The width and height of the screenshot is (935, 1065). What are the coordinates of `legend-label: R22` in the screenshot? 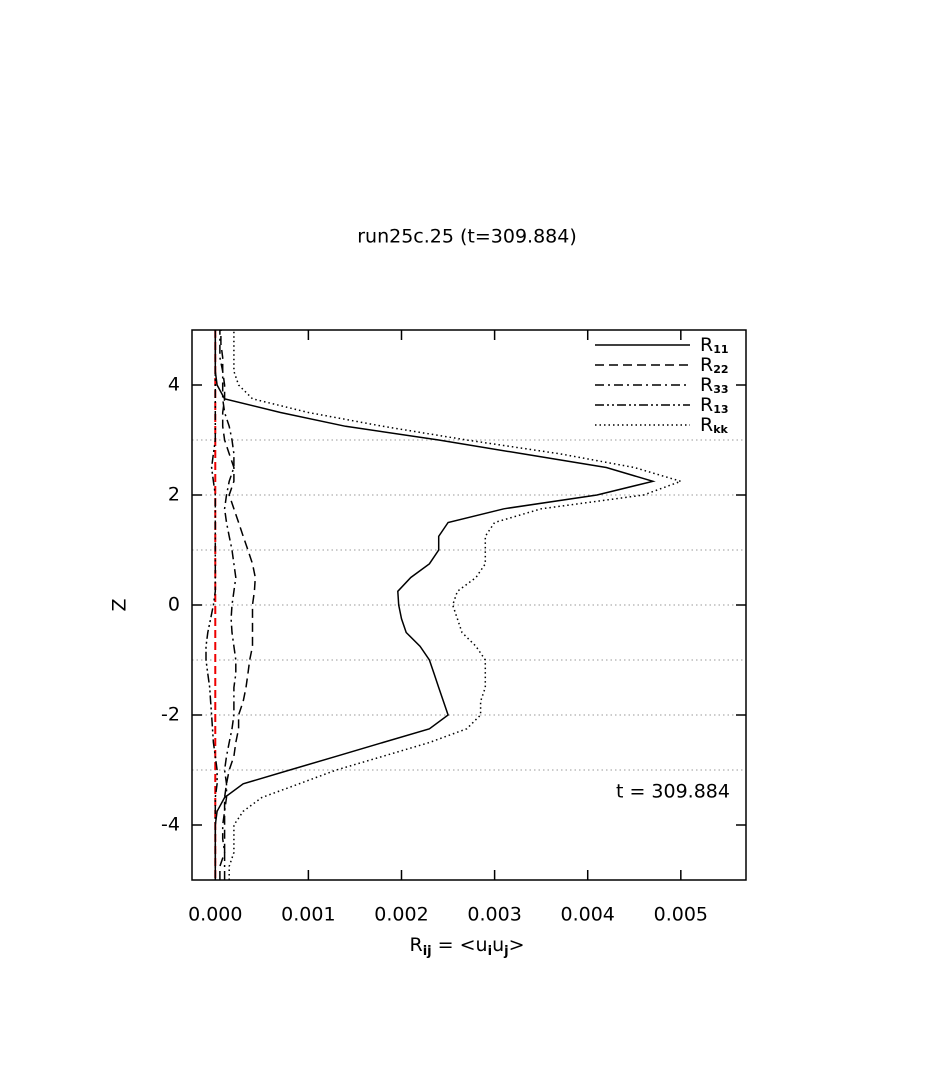 It's located at (714, 365).